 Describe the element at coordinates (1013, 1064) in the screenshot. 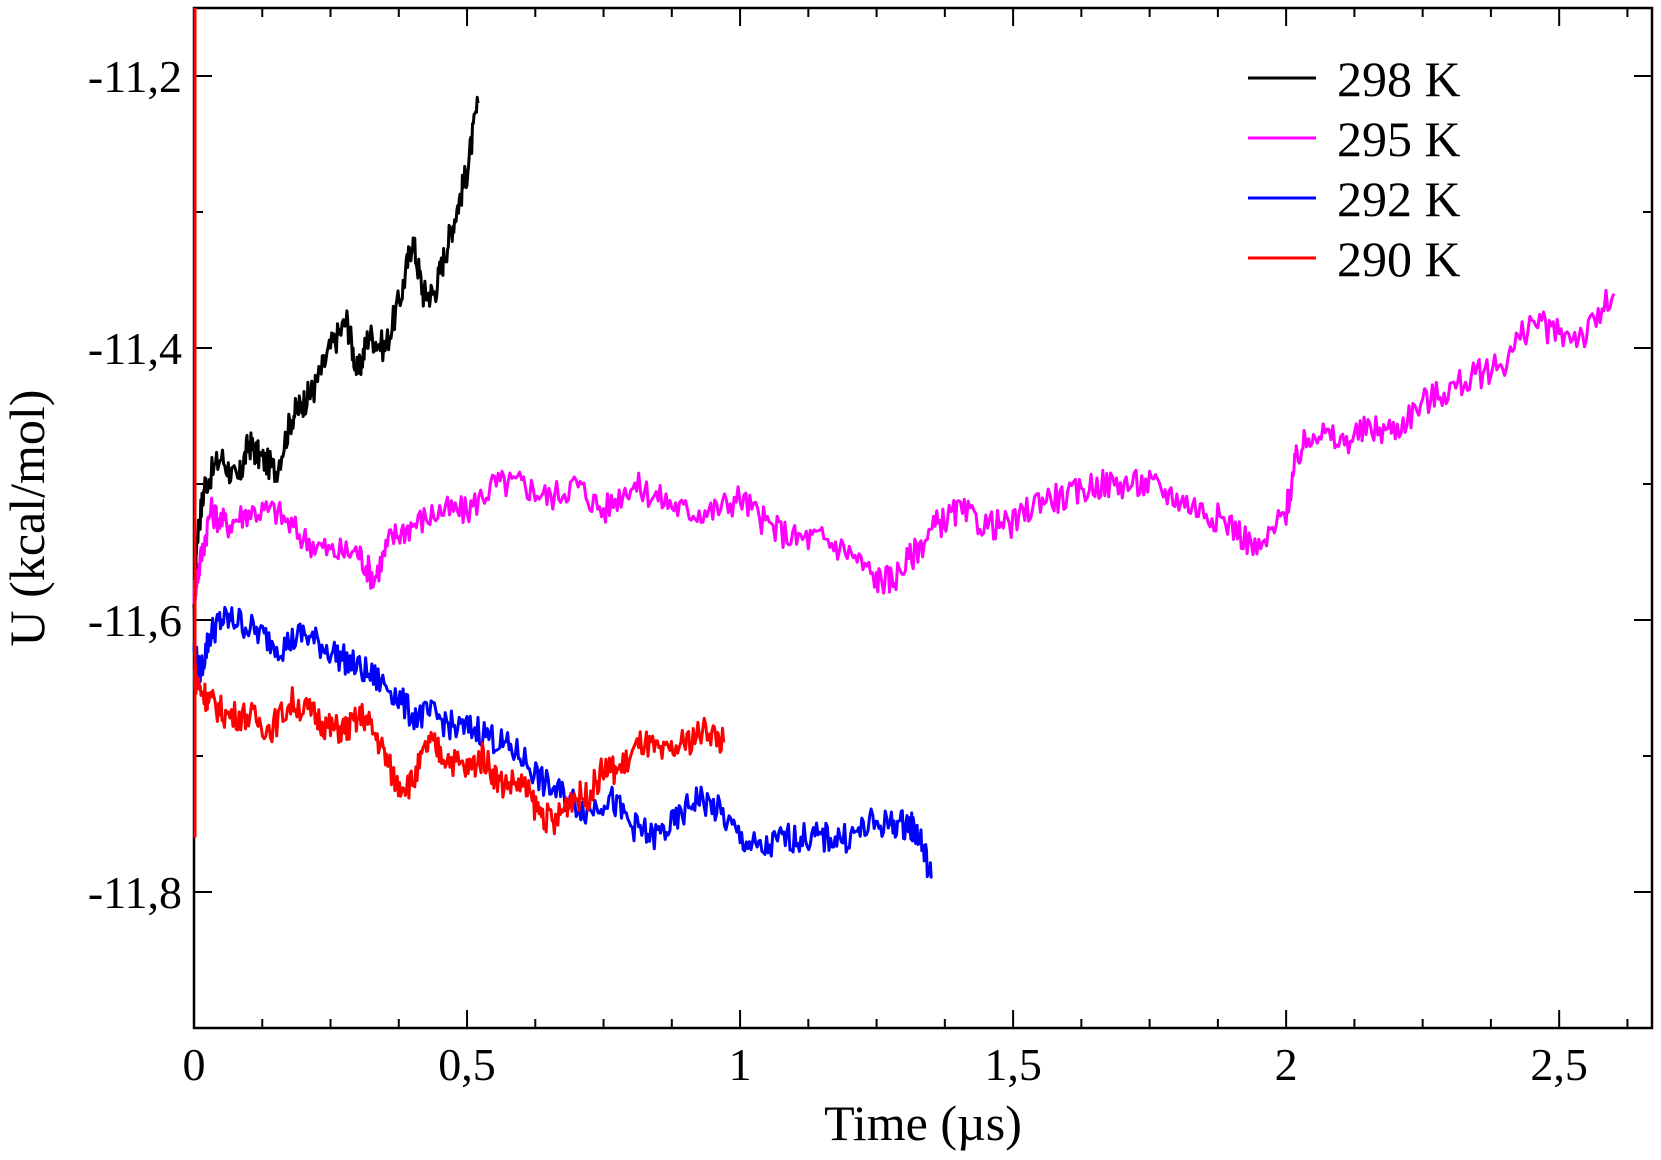

I see `x-tick-label: 1,5` at that location.